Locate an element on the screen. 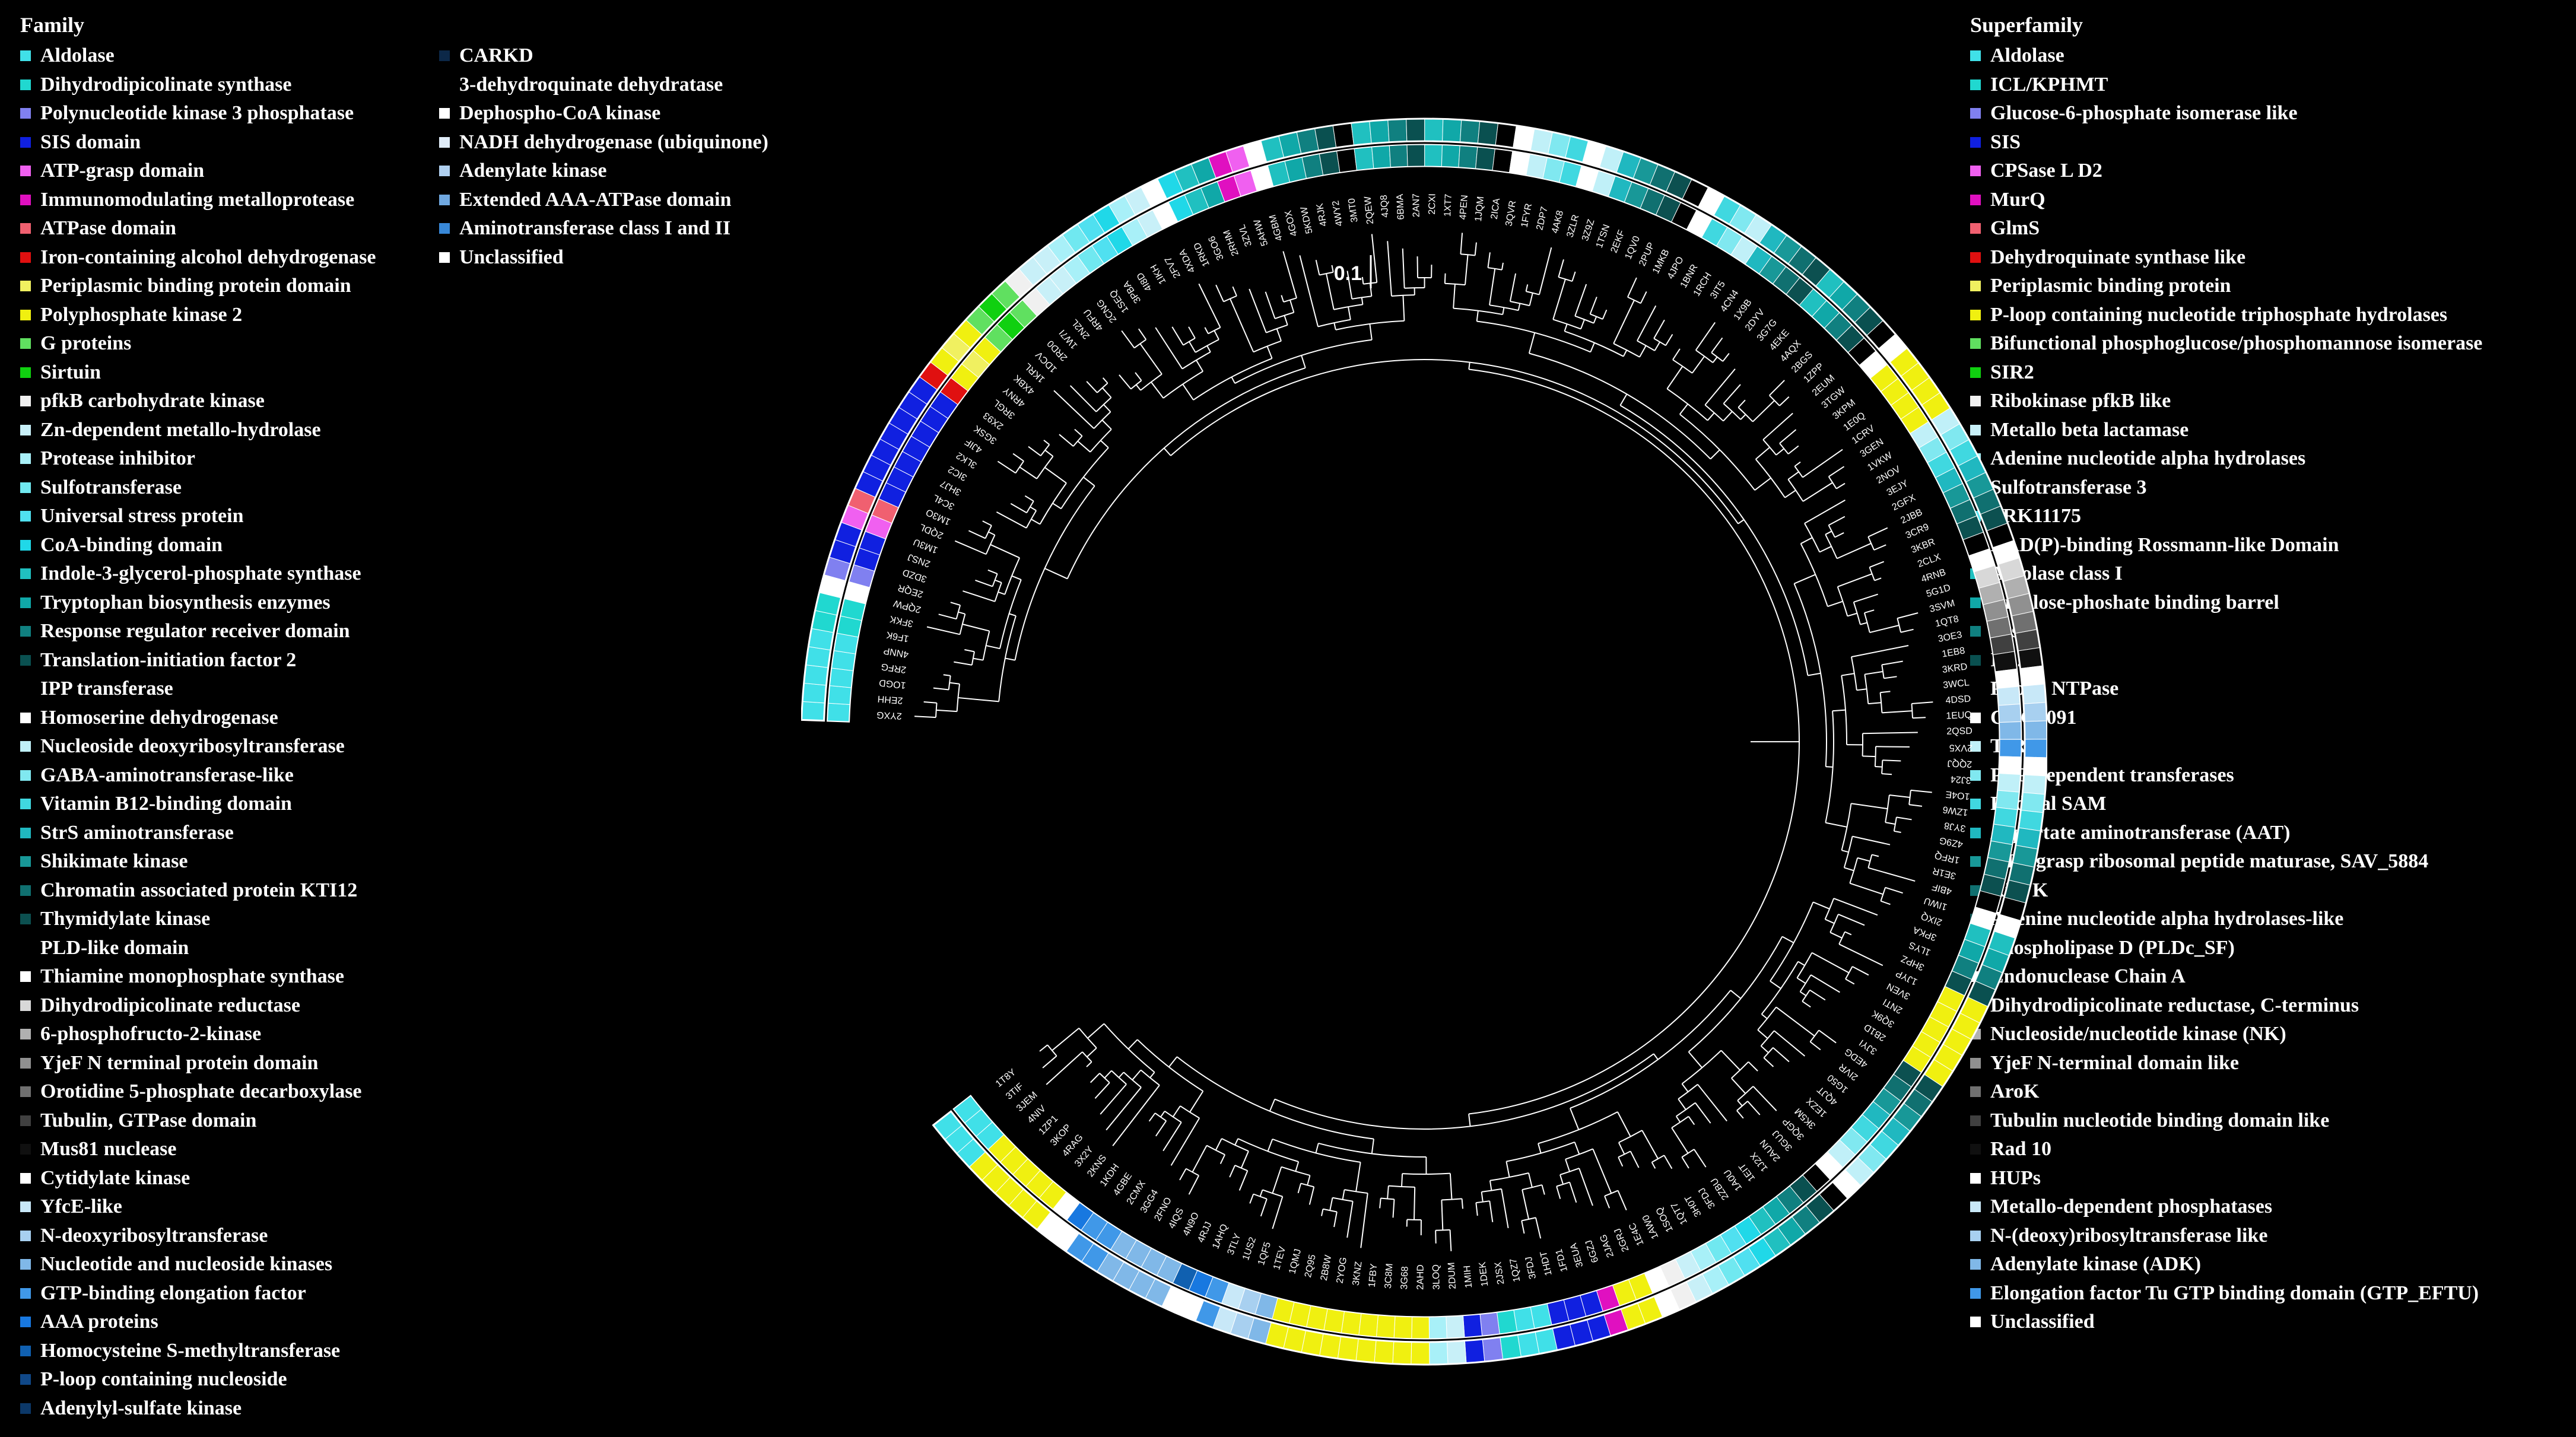 This screenshot has width=2576, height=1437. leaf-label: 4IQS is located at coordinates (1176, 1219).